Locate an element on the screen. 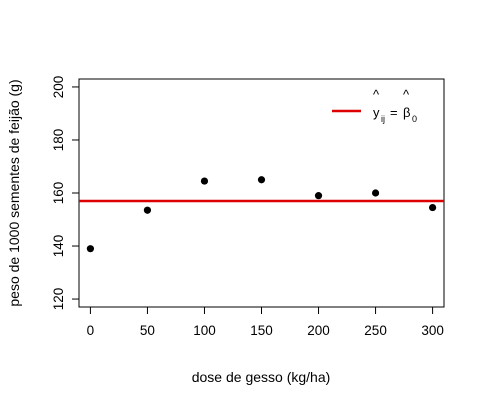  legend-rhs: β is located at coordinates (406, 112).